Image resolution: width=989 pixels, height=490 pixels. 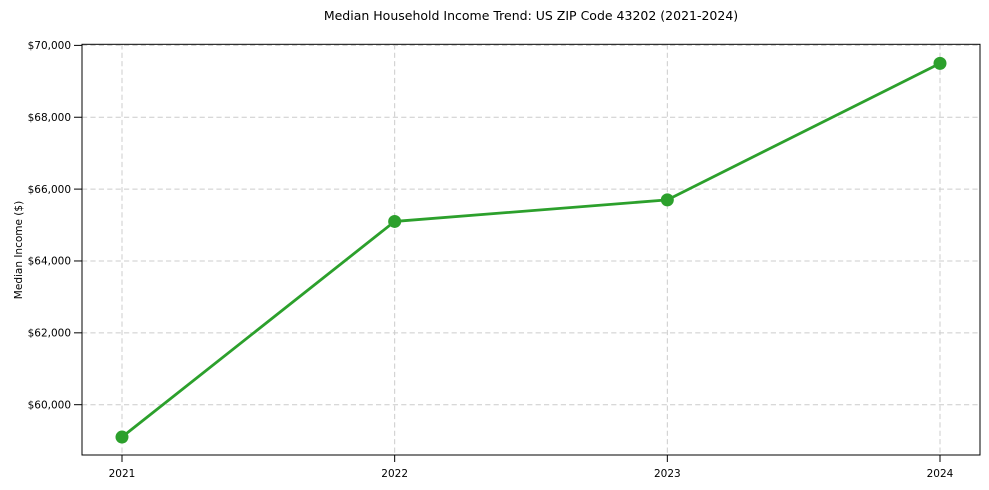 What do you see at coordinates (49, 405) in the screenshot?
I see `y-tick-label: $60,000` at bounding box center [49, 405].